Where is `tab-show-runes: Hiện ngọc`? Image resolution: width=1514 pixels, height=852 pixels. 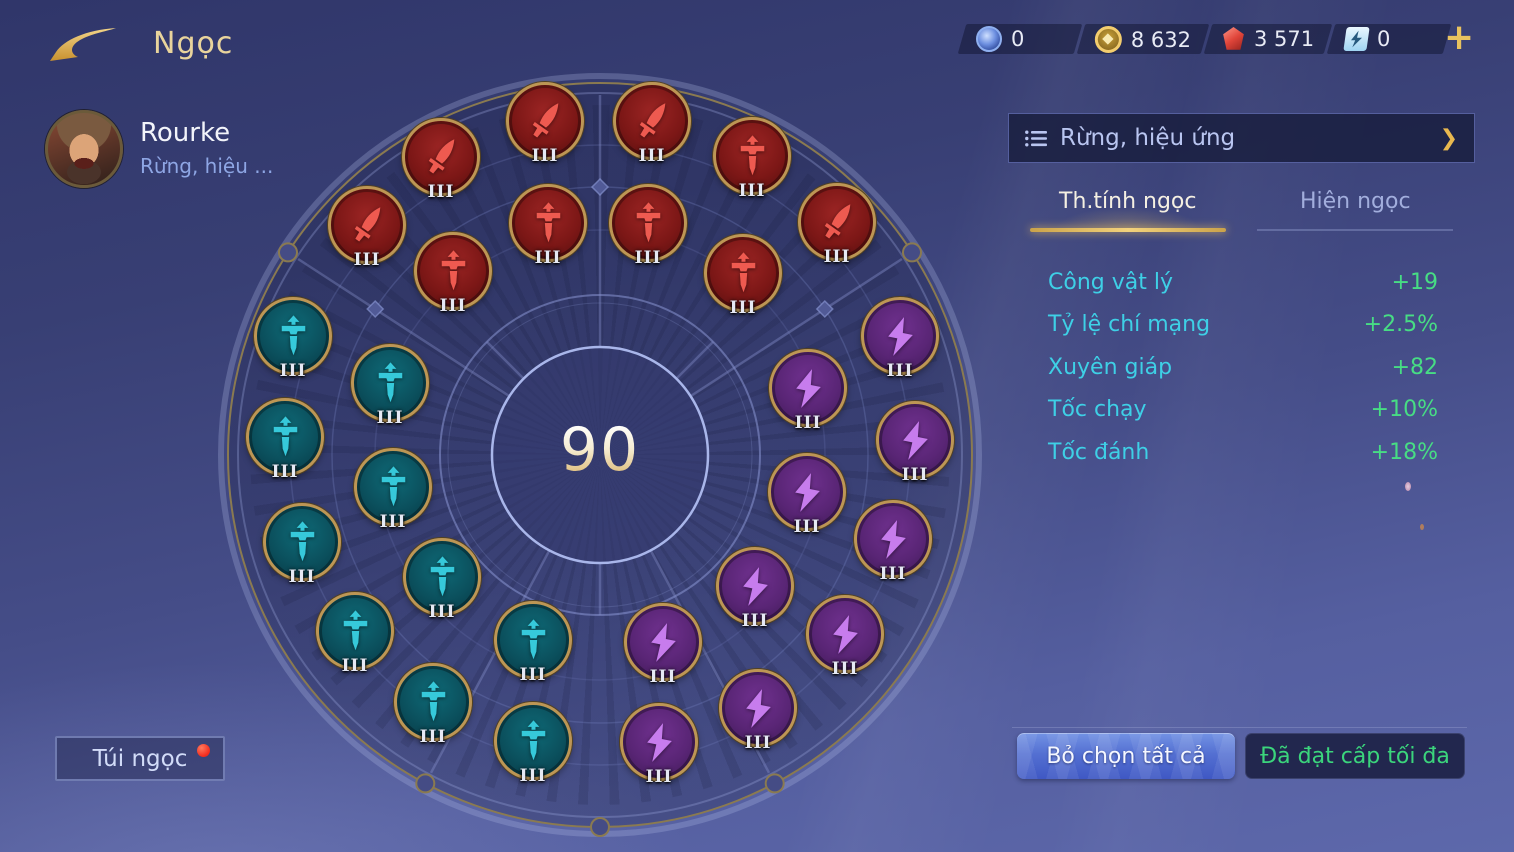 tab-show-runes: Hiện ngọc is located at coordinates (1356, 208).